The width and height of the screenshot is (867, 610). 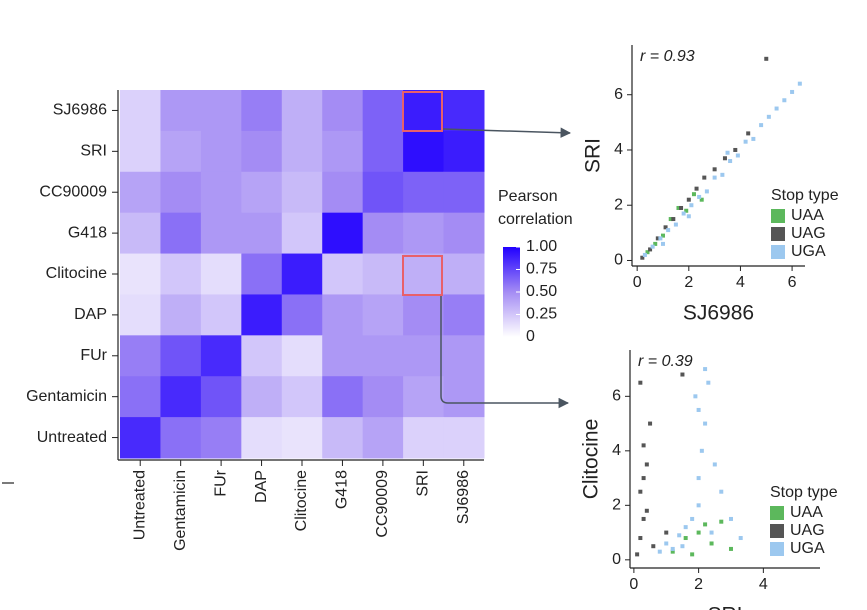 I want to click on row-label: DAP, so click(x=90, y=314).